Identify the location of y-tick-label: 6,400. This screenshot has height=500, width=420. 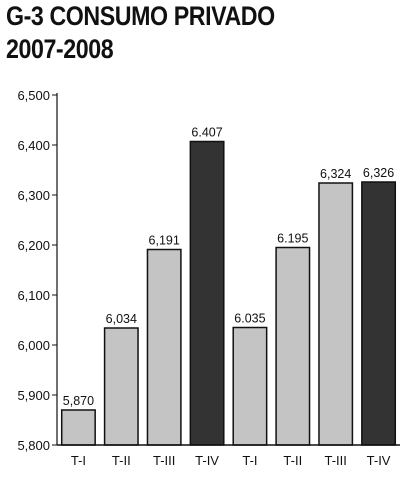
(33, 145).